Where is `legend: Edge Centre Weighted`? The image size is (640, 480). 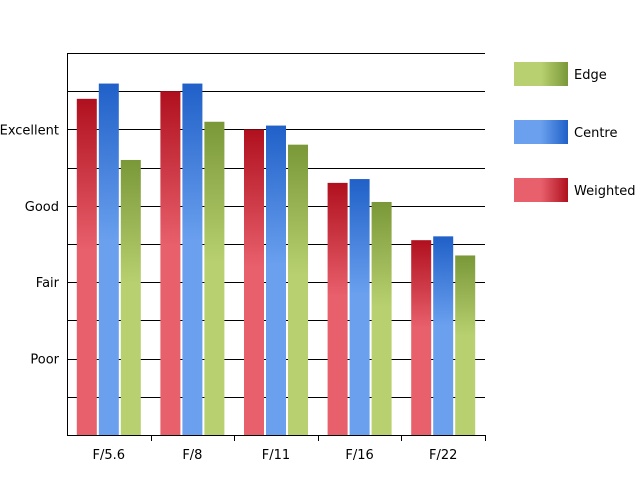
legend: Edge Centre Weighted is located at coordinates (575, 132).